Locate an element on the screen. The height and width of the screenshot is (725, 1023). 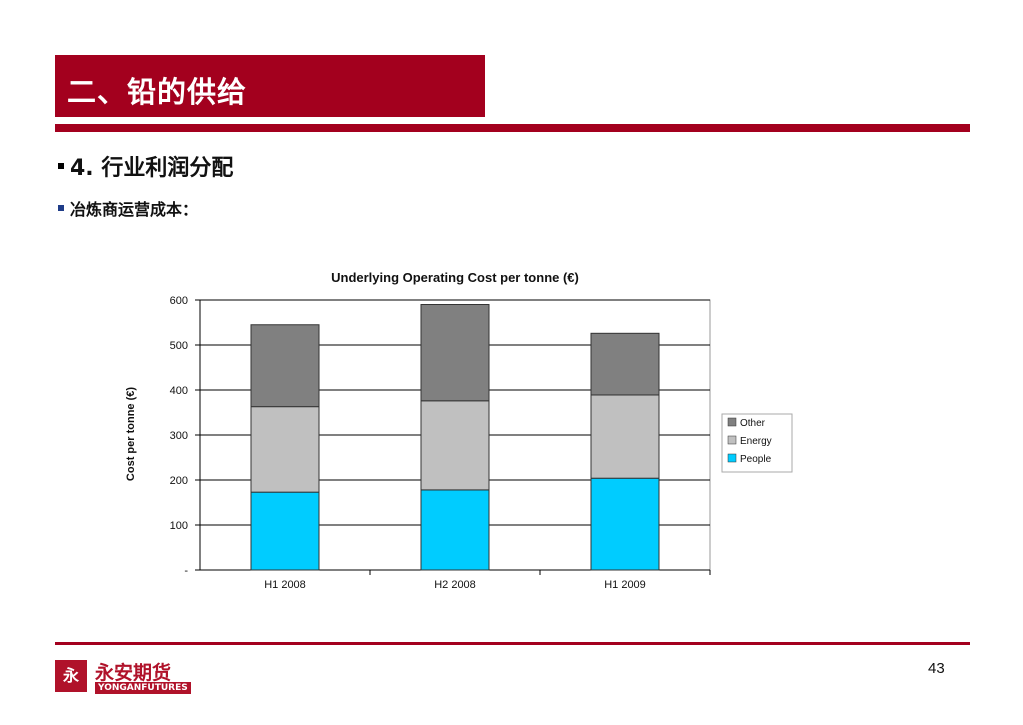
bullet-text: 冶炼商运营成本： is located at coordinates (134, 209).